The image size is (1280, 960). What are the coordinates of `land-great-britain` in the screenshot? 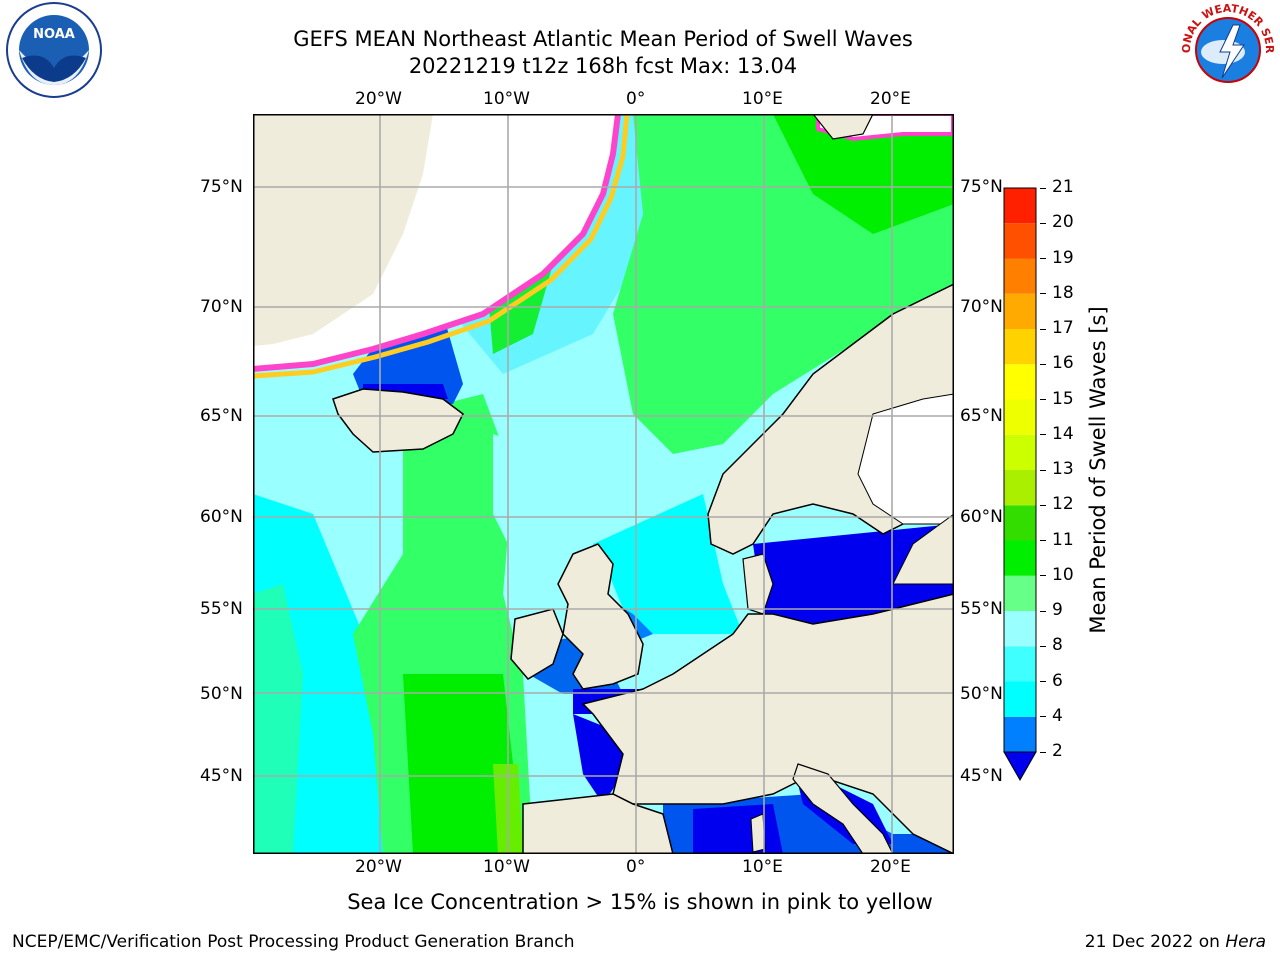 It's located at (600, 616).